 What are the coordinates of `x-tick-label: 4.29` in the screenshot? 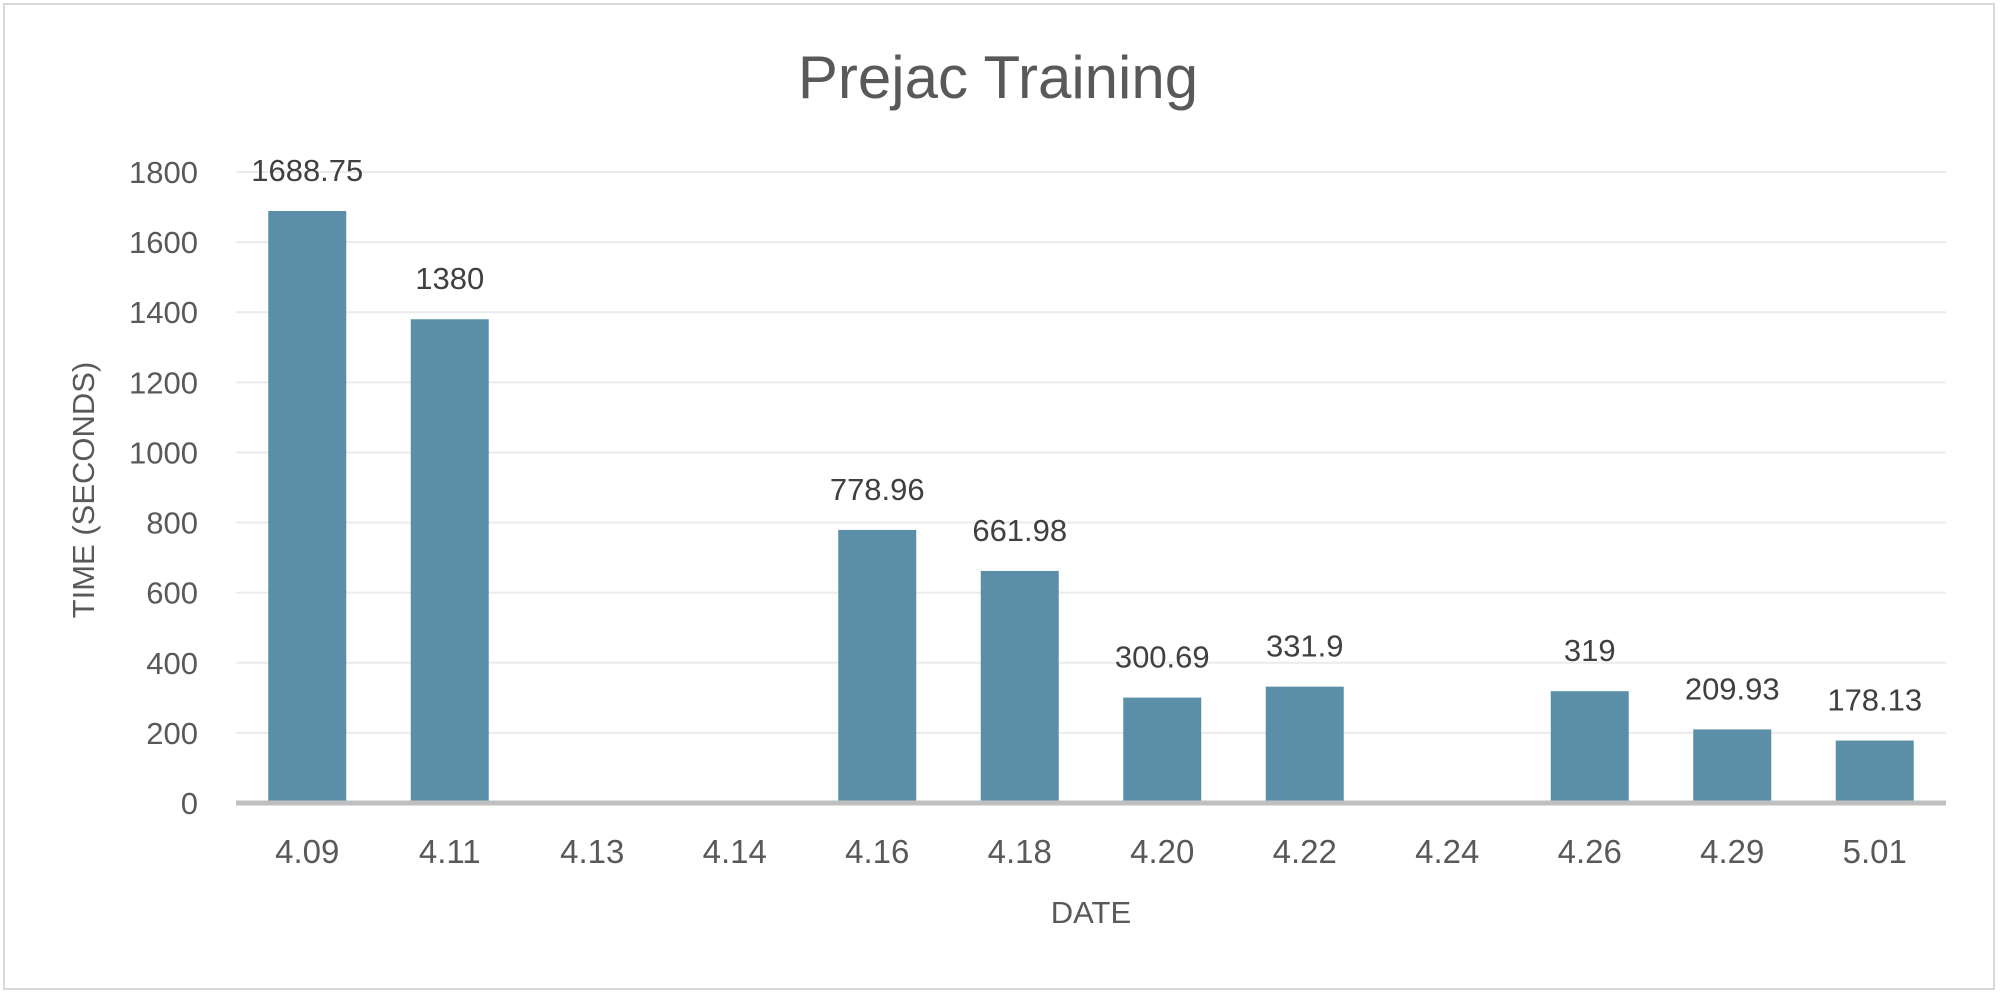 It's located at (1732, 851).